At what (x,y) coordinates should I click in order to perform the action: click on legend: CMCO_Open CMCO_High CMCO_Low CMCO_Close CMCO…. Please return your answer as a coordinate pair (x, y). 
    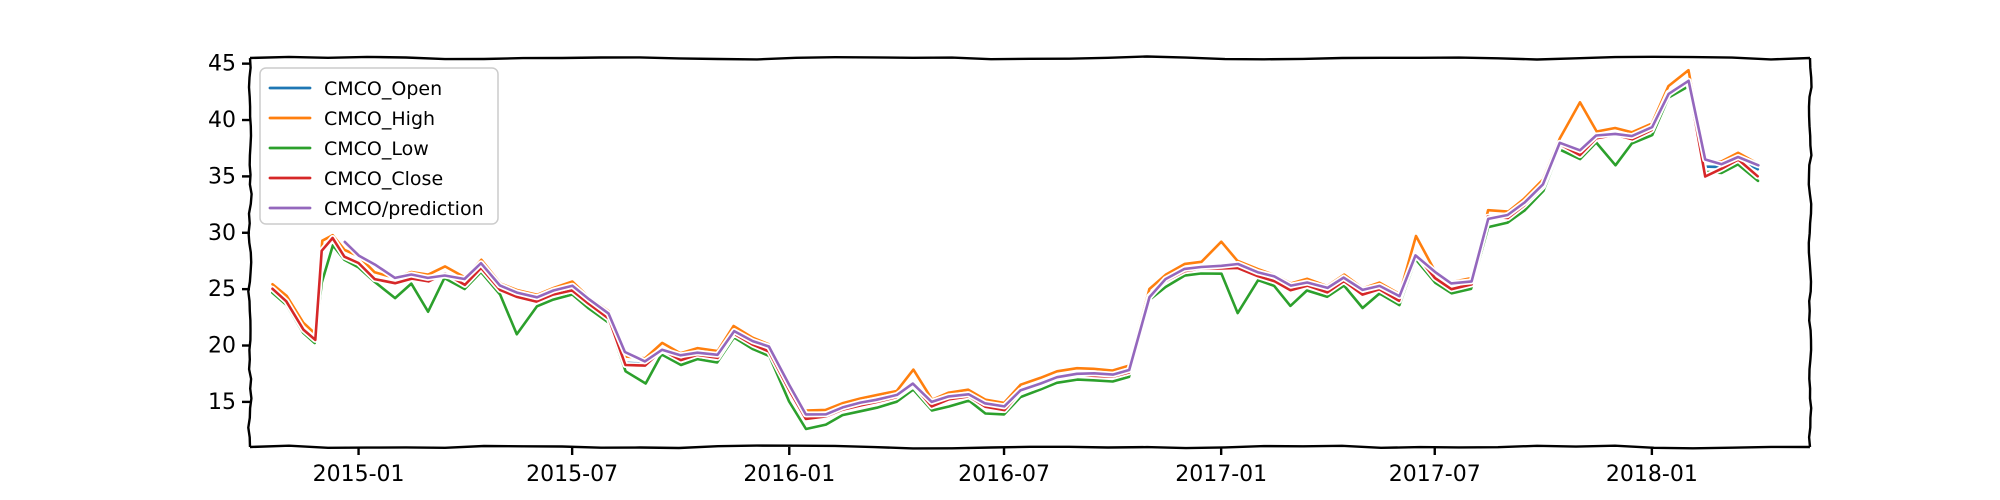
    Looking at the image, I should click on (379, 146).